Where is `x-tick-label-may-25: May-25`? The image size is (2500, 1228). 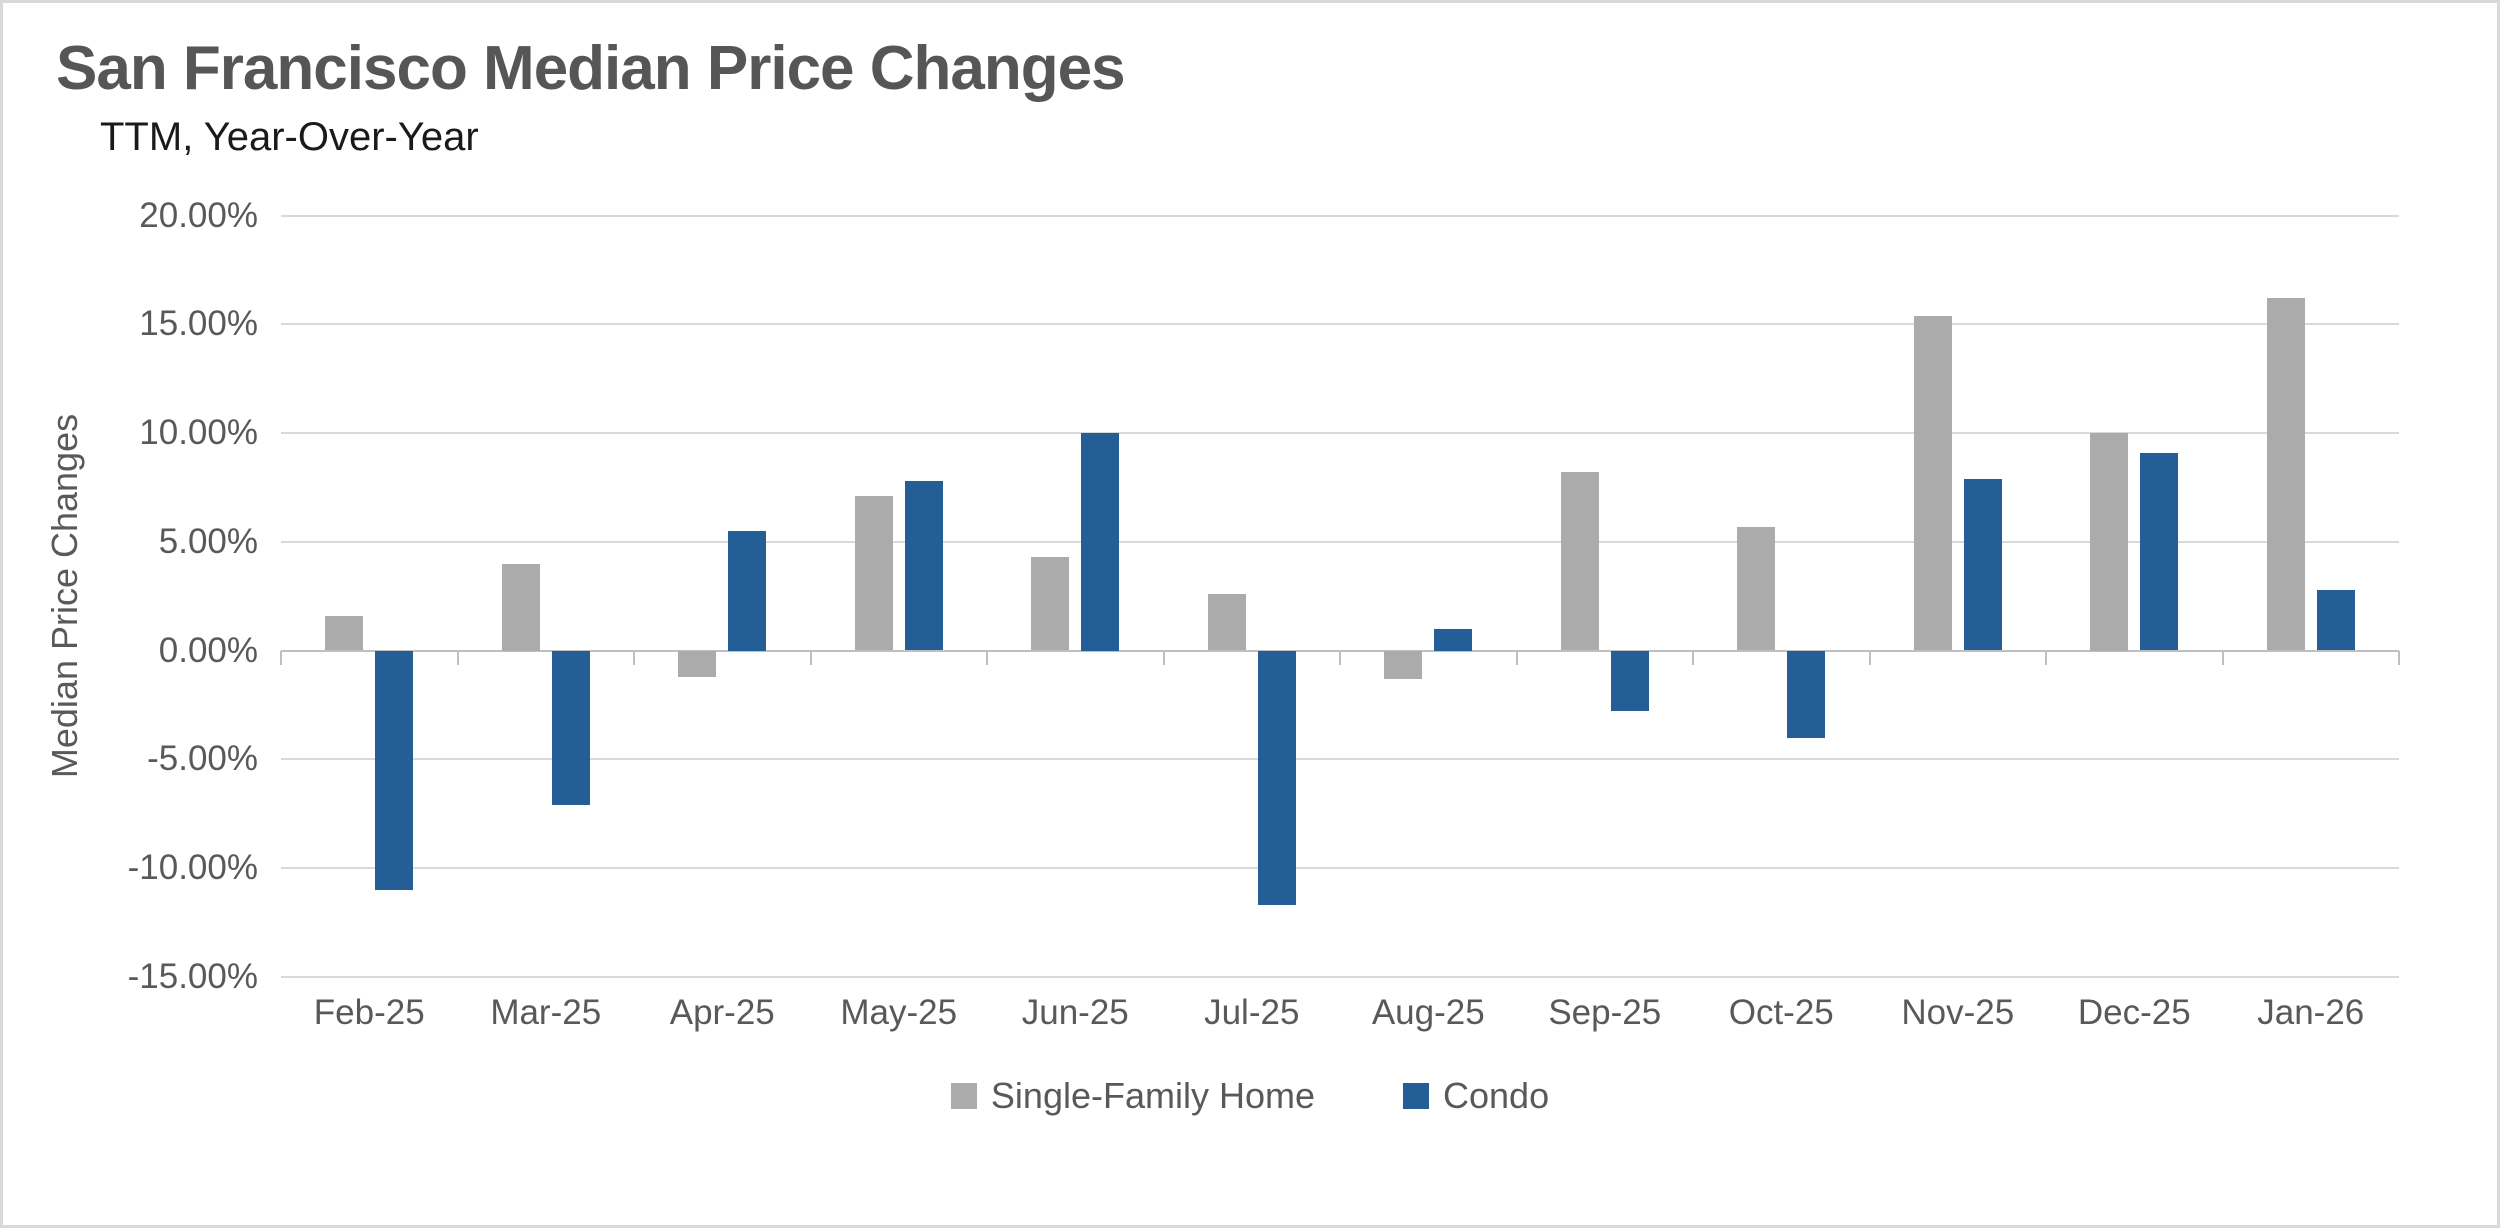 x-tick-label-may-25: May-25 is located at coordinates (899, 1012).